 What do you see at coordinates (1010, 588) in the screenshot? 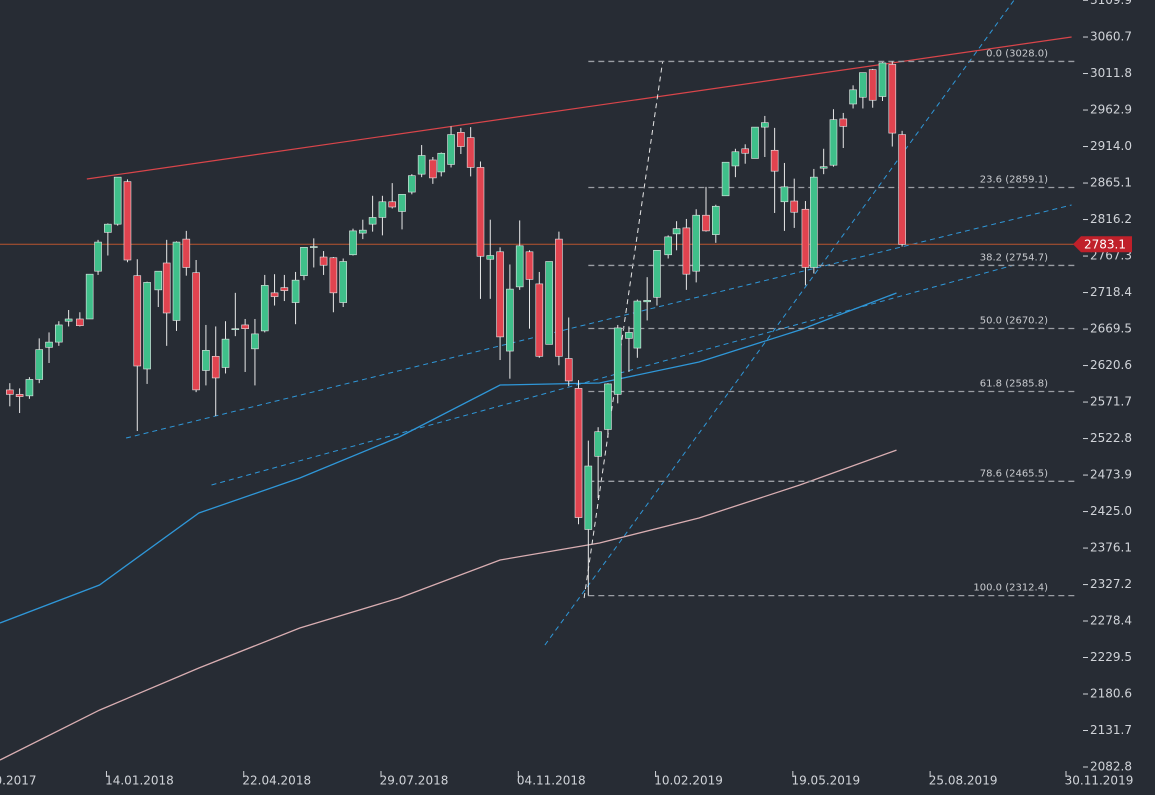
I see `fib-label: 100.0 (2312.4)` at bounding box center [1010, 588].